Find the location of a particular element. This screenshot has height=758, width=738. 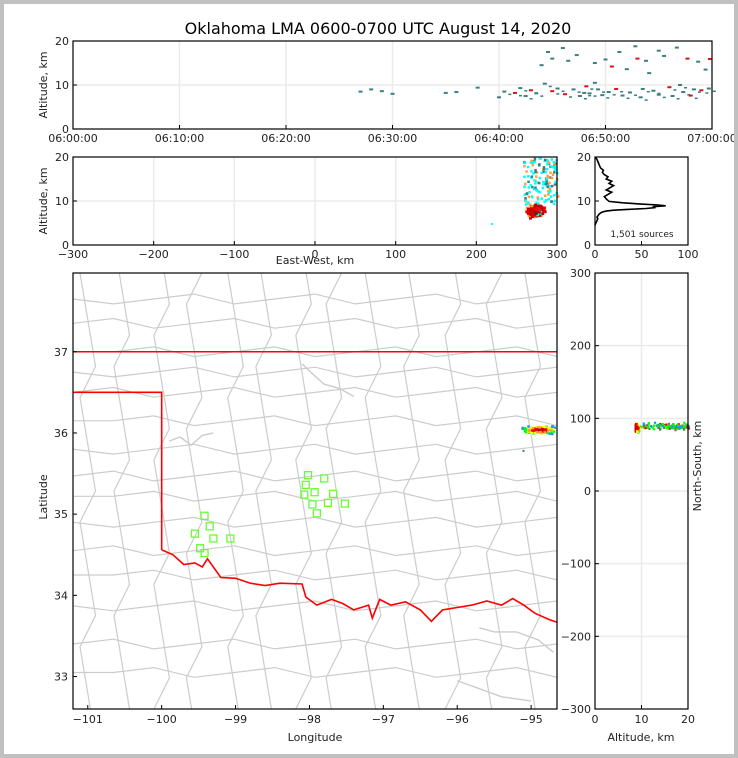

latitude-tick-label: 37 is located at coordinates (61, 352).